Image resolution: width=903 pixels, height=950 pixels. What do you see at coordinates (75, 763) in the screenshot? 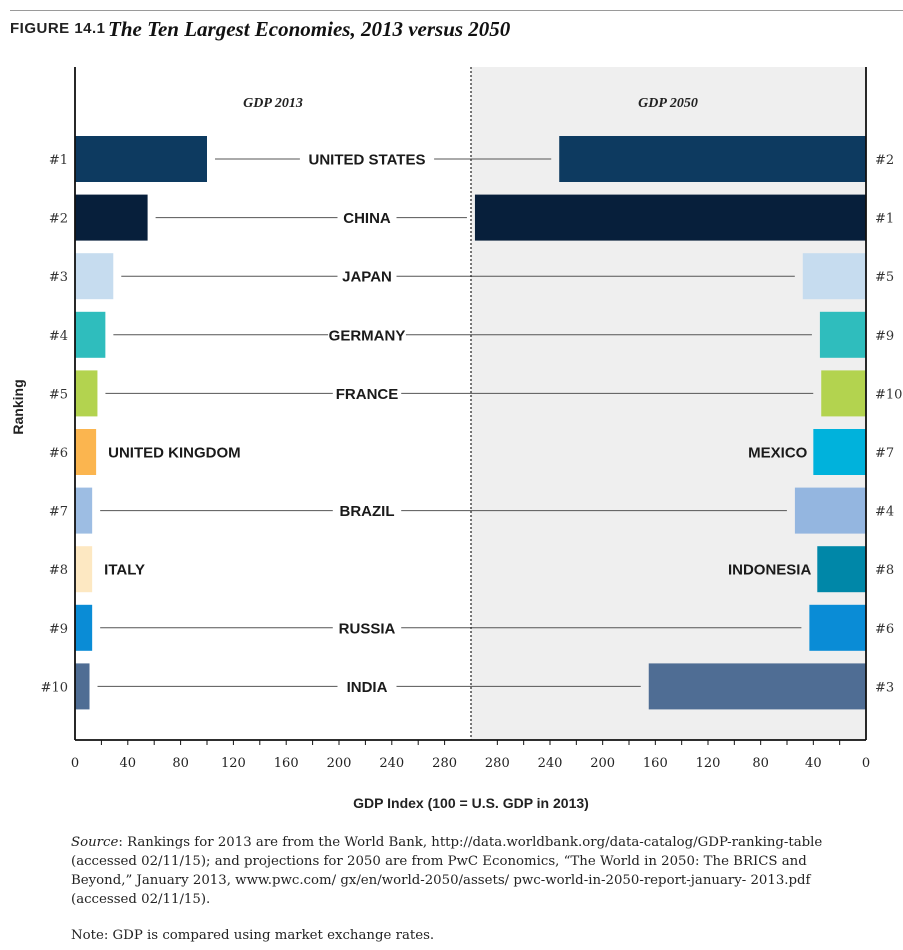
I see `x-tick-label-left: 0` at bounding box center [75, 763].